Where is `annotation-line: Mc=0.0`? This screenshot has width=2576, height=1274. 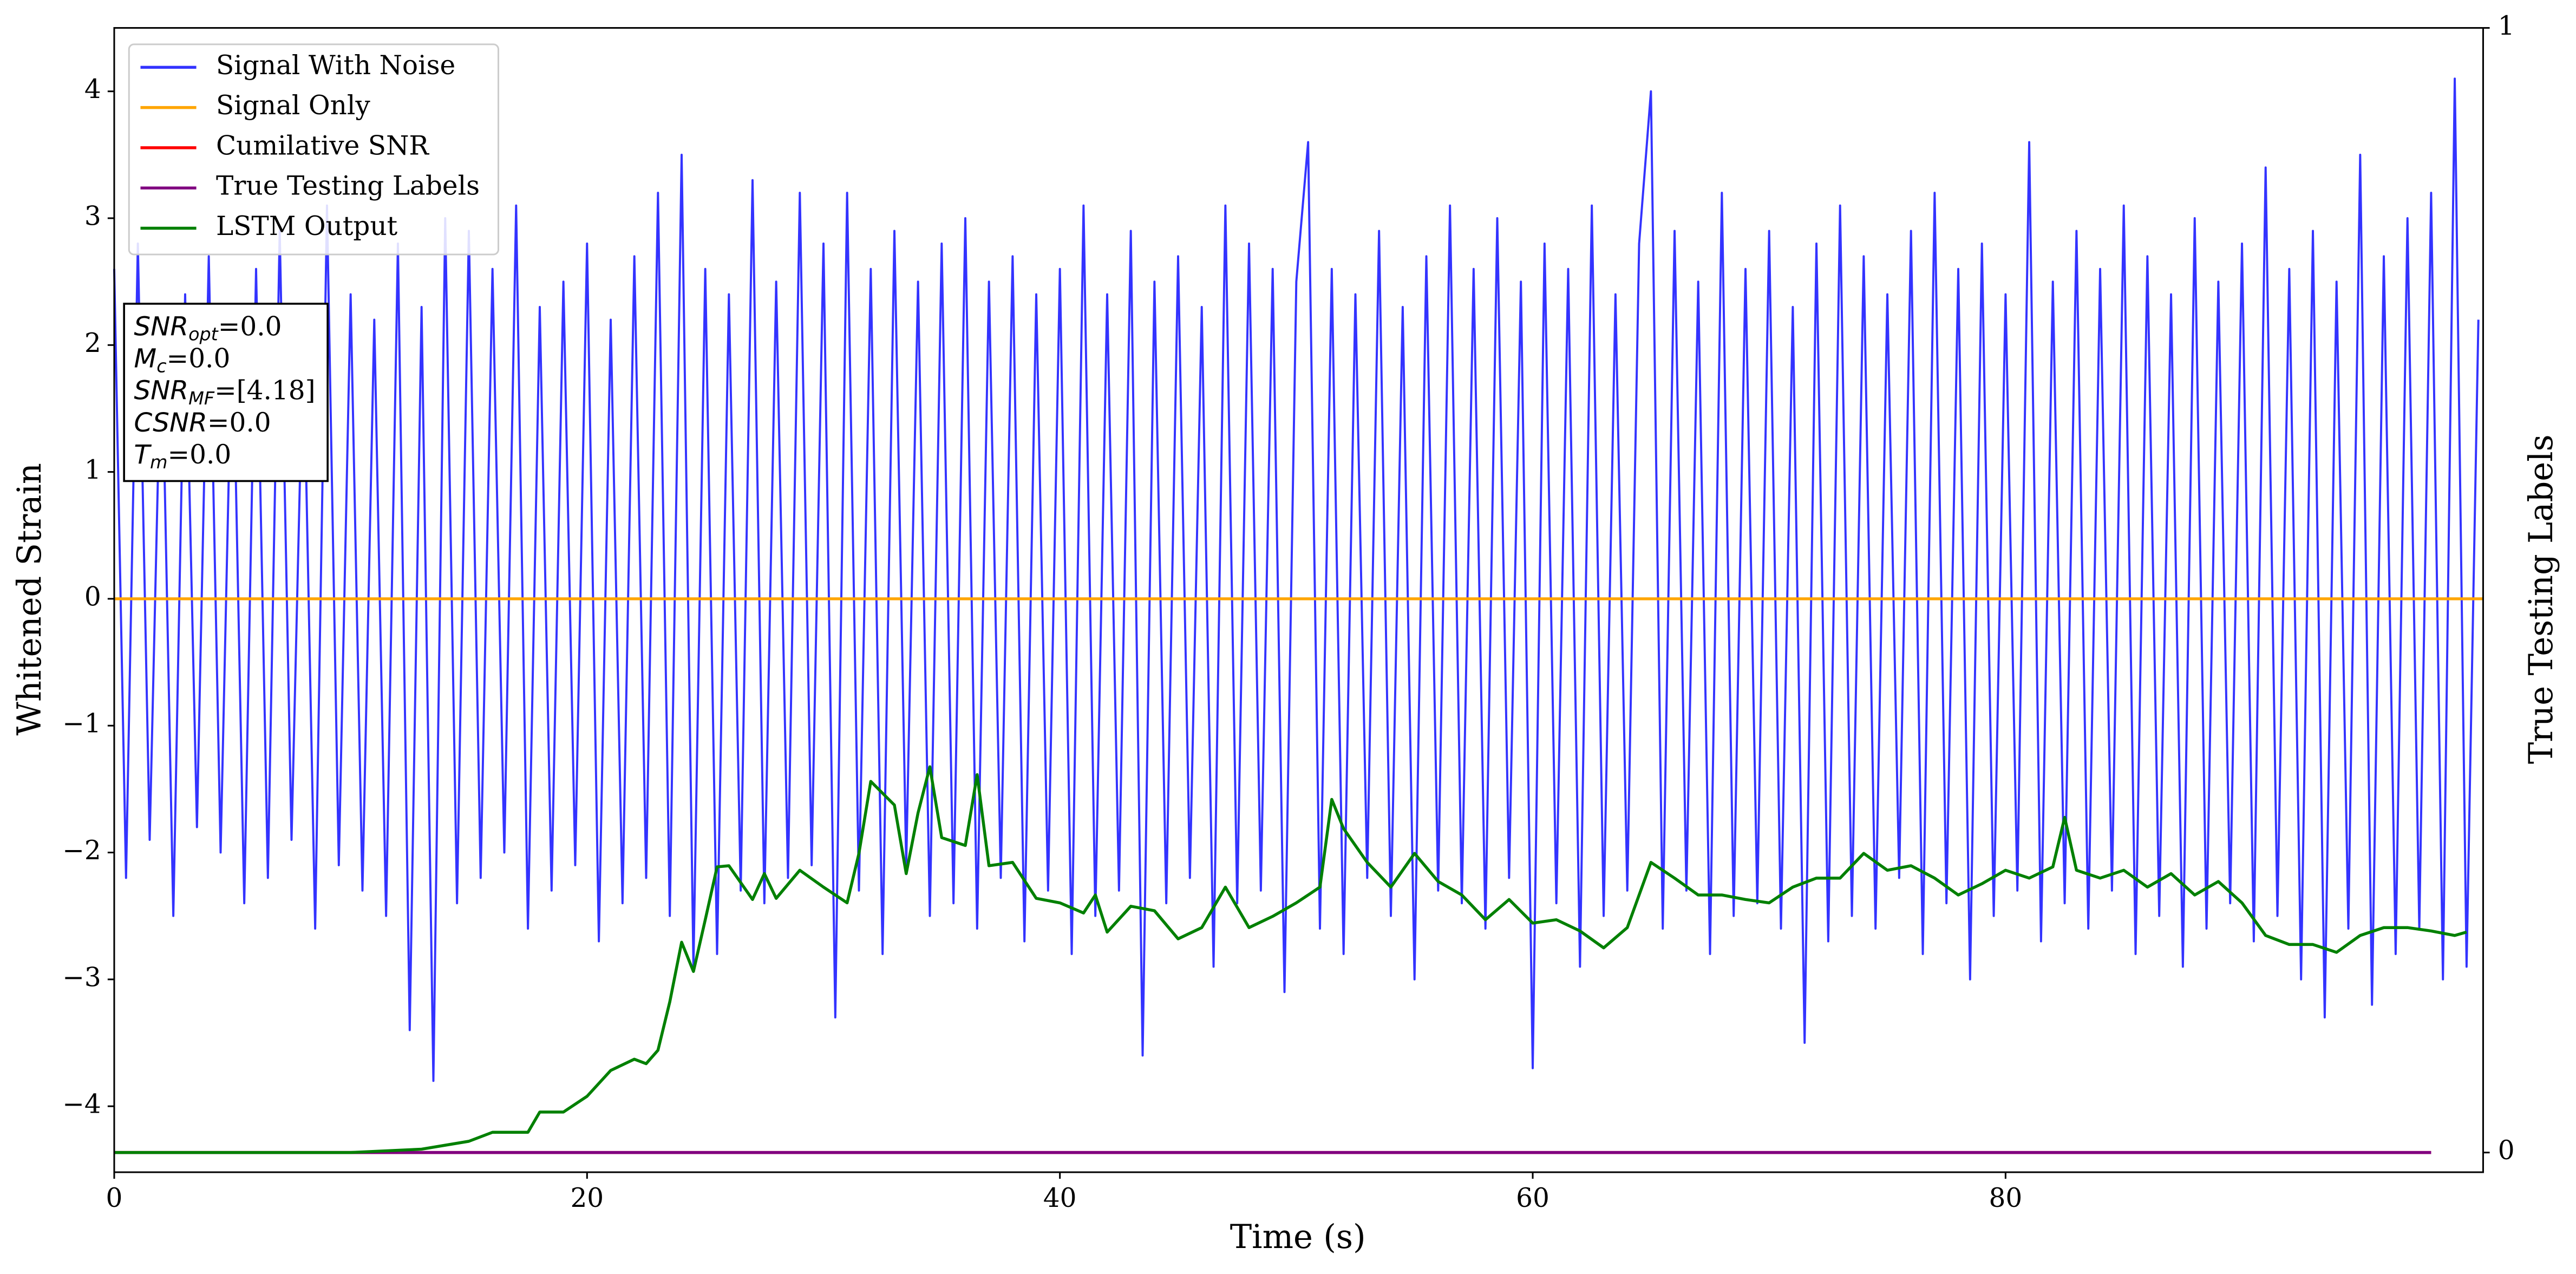
annotation-line: Mc=0.0 is located at coordinates (182, 359).